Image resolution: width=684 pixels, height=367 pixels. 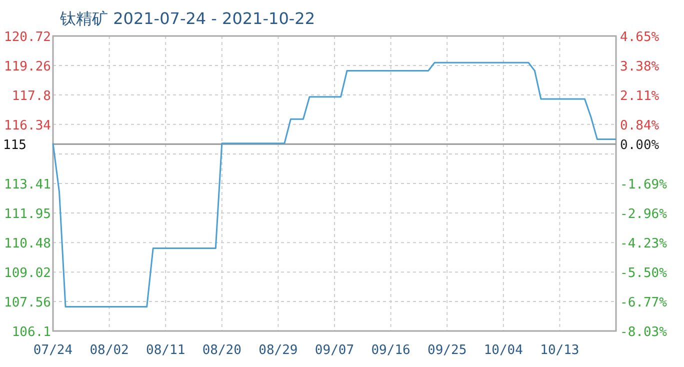 I want to click on ref-line-label: 115, so click(x=14, y=146).